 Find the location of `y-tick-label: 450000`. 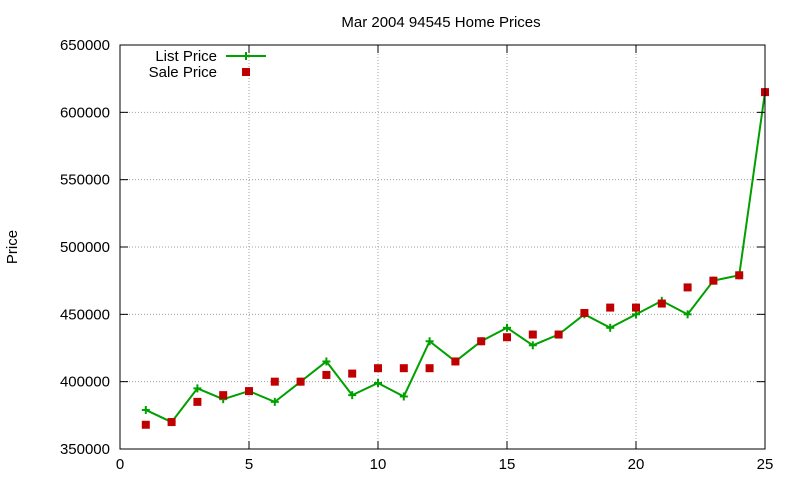

y-tick-label: 450000 is located at coordinates (85, 314).